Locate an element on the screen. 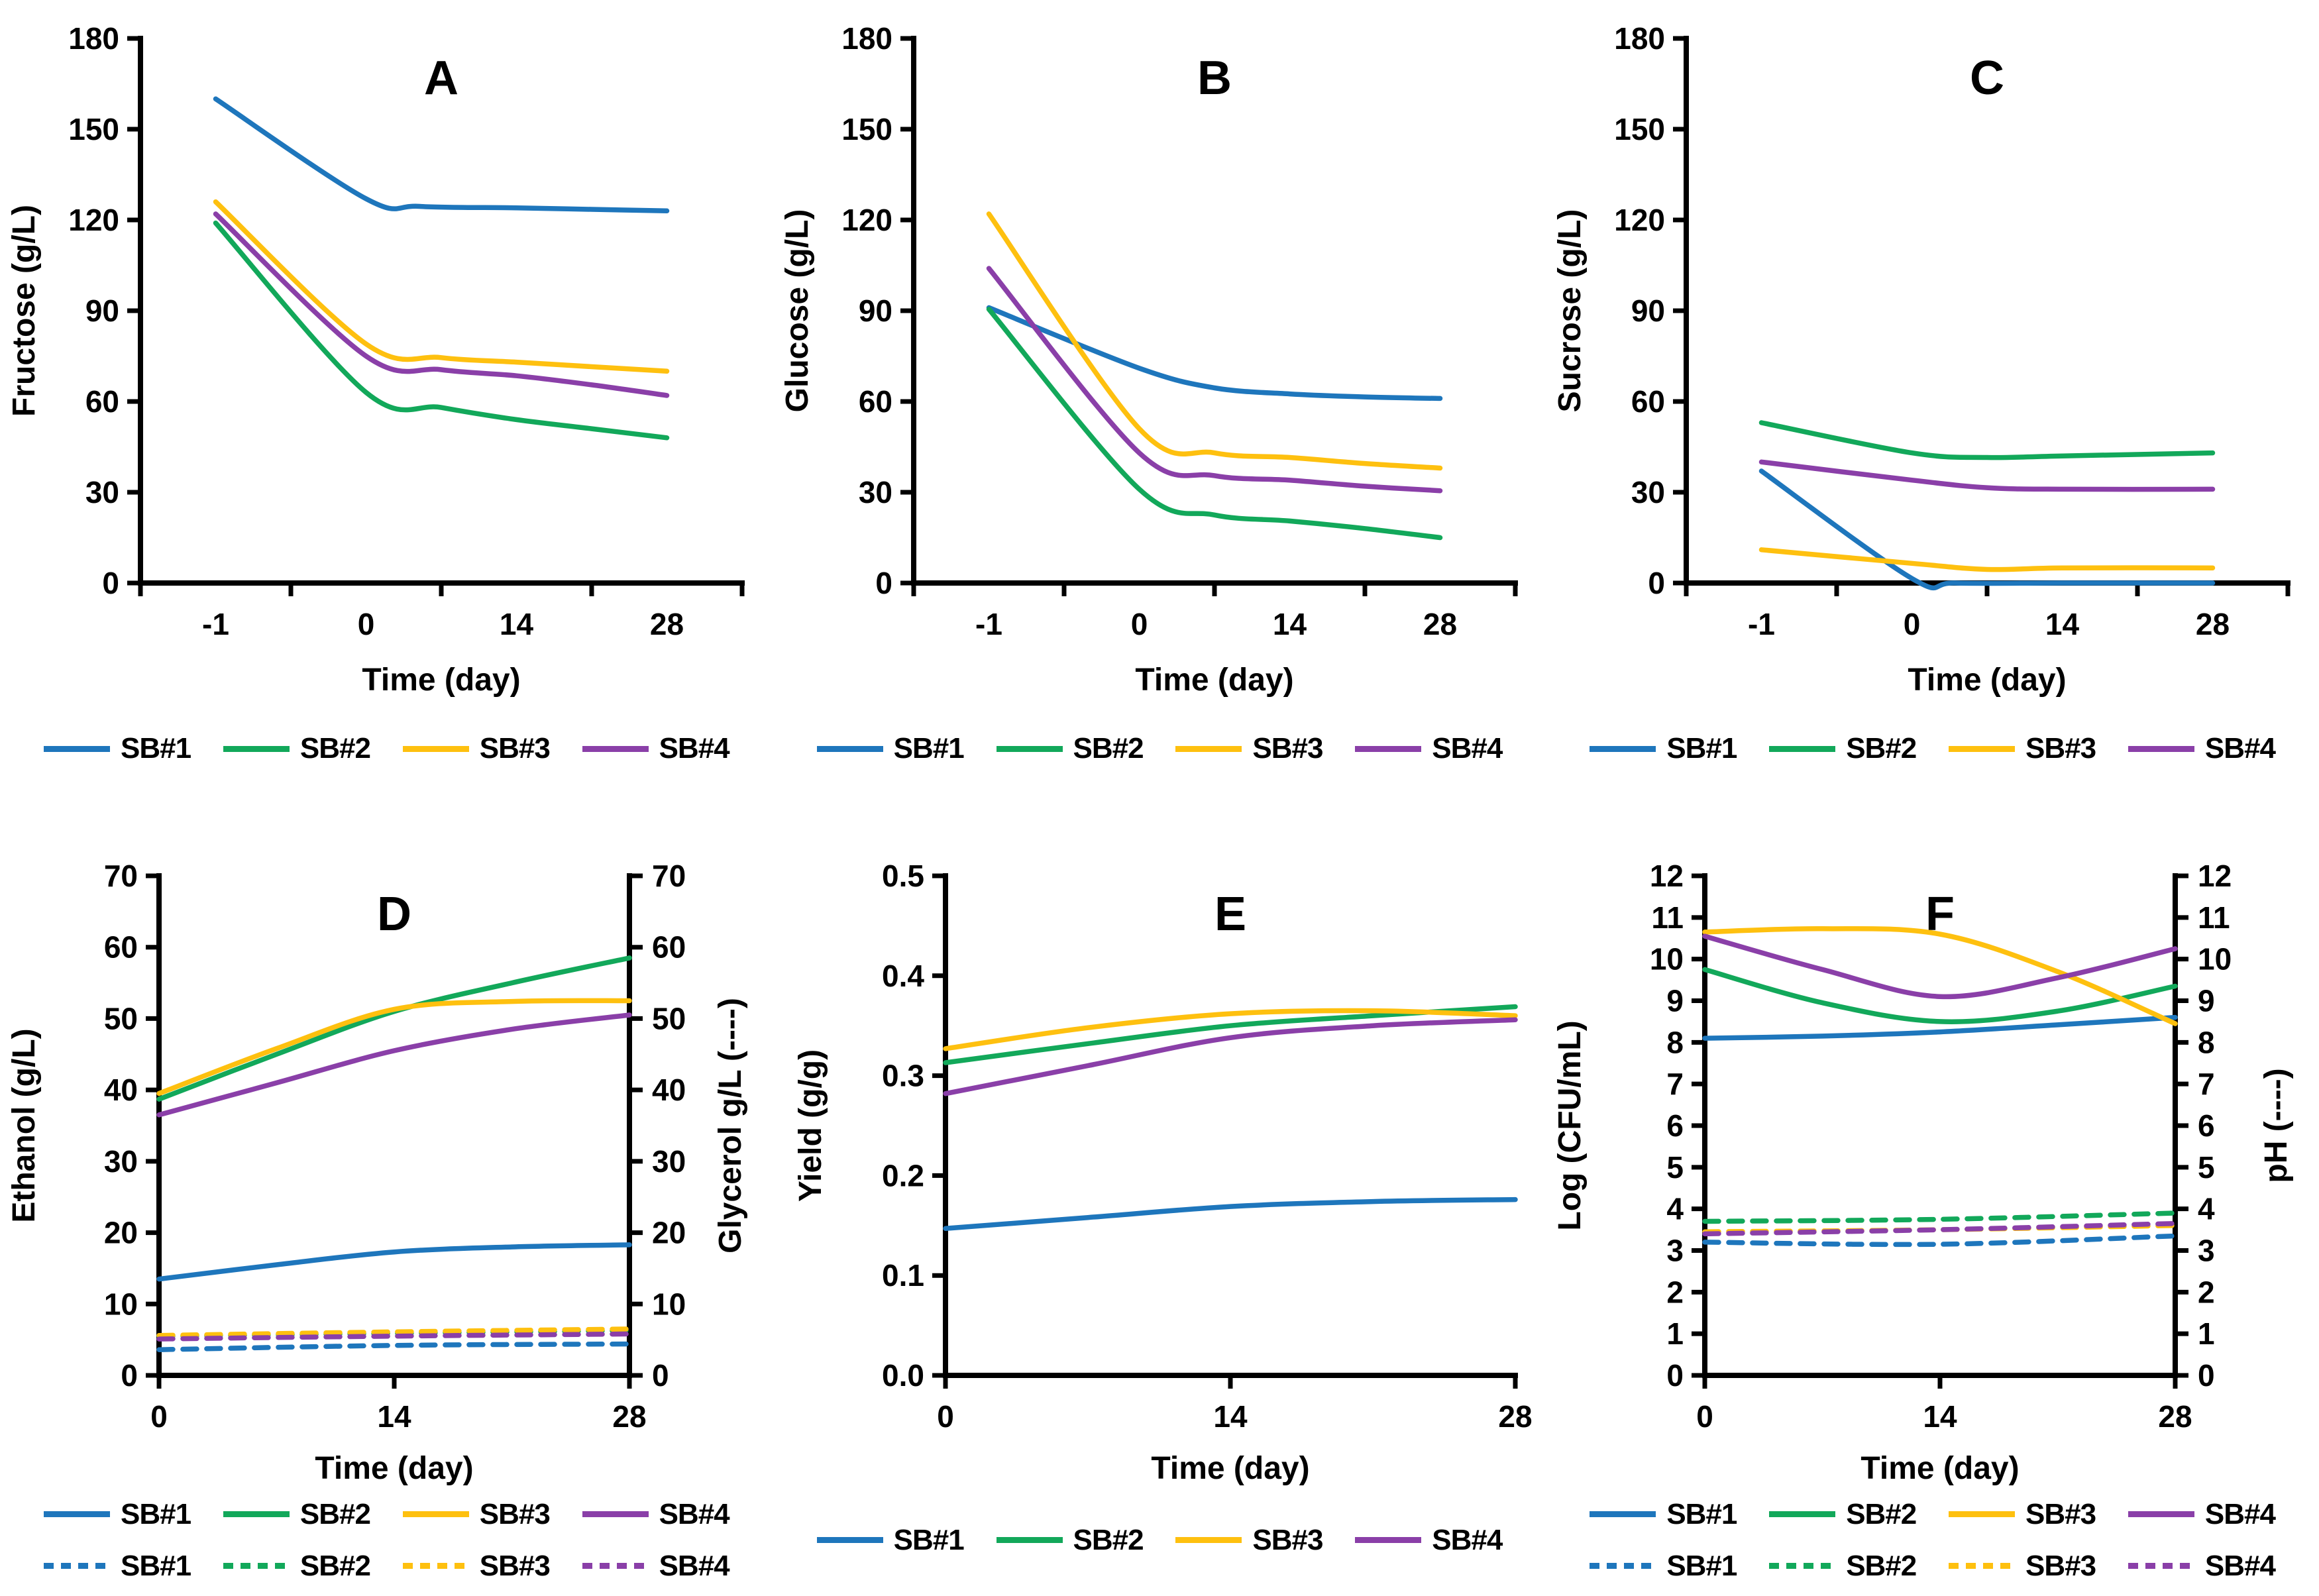 The width and height of the screenshot is (2319, 1596). y-tick-label-right: 10 is located at coordinates (2215, 959).